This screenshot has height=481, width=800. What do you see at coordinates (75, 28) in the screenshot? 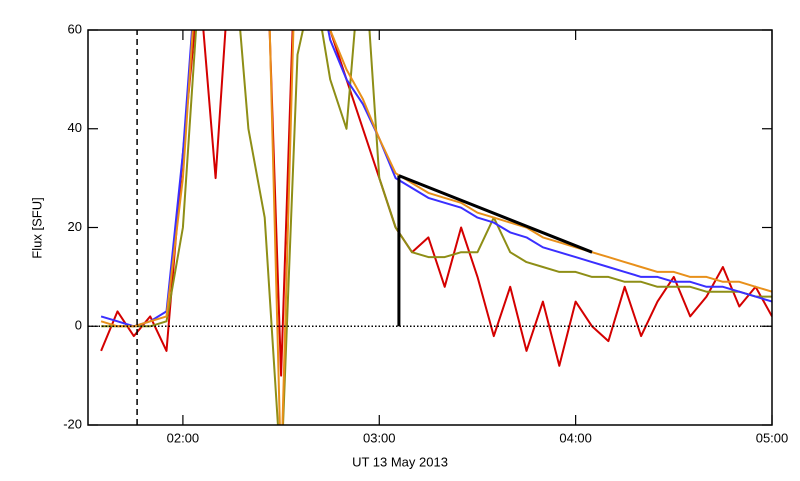
I see `y-tick-label: 60` at bounding box center [75, 28].